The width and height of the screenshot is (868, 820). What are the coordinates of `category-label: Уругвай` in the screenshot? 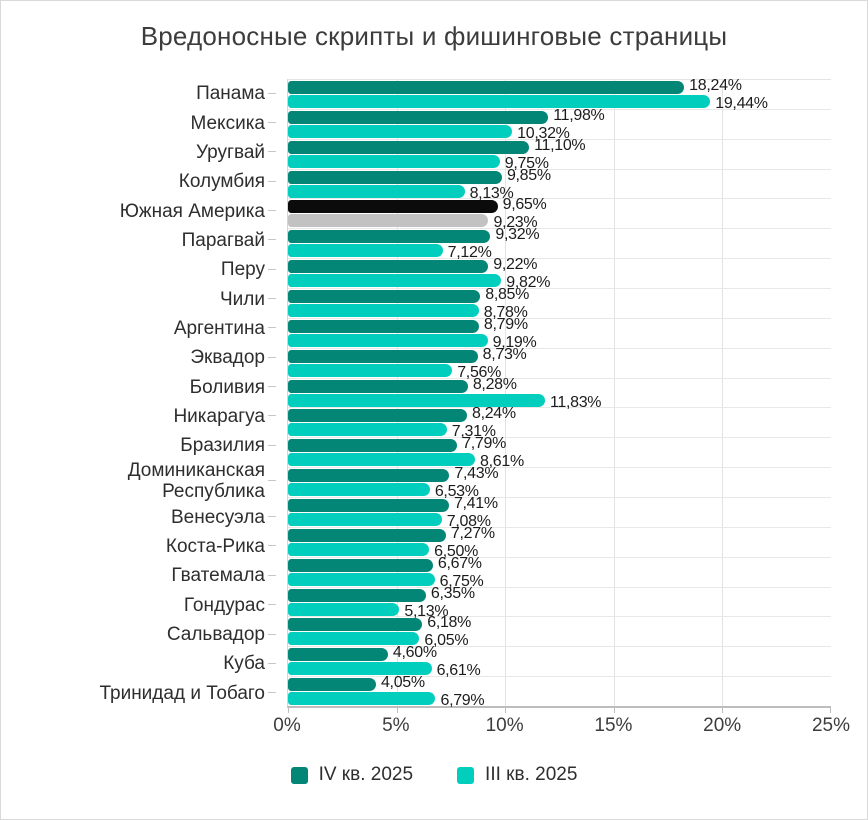 It's located at (139, 152).